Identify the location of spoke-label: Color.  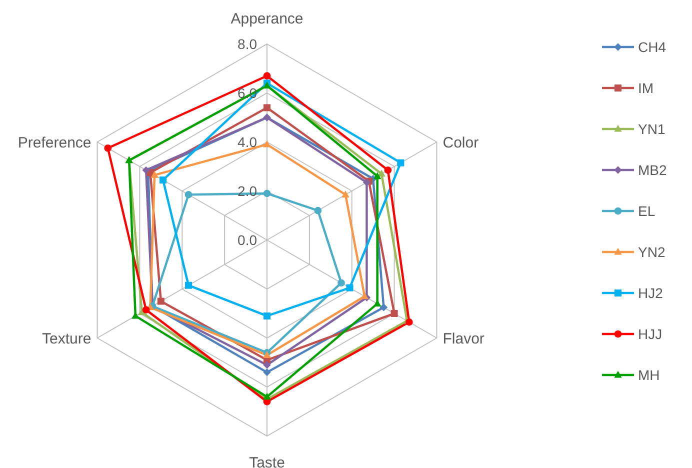
(460, 143).